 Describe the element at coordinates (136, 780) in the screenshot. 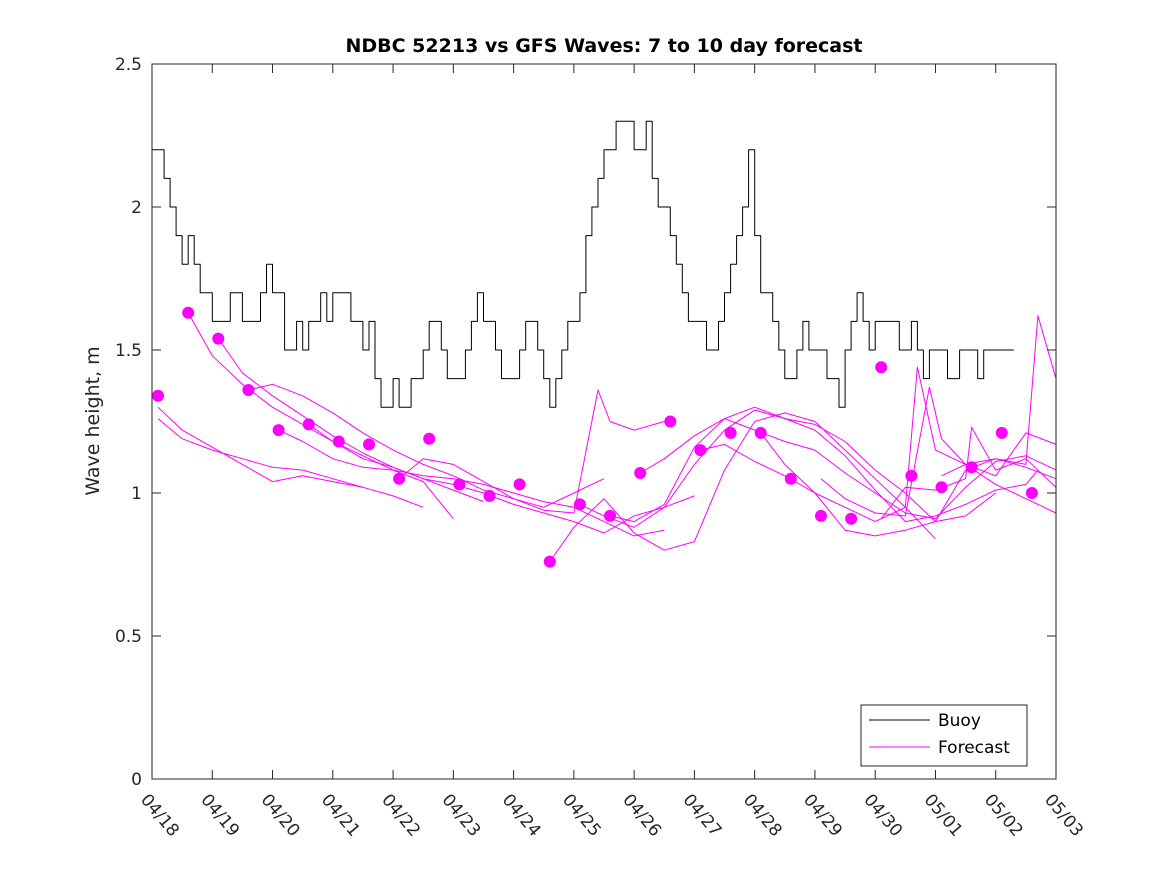

I see `y-tick-label: 0` at that location.